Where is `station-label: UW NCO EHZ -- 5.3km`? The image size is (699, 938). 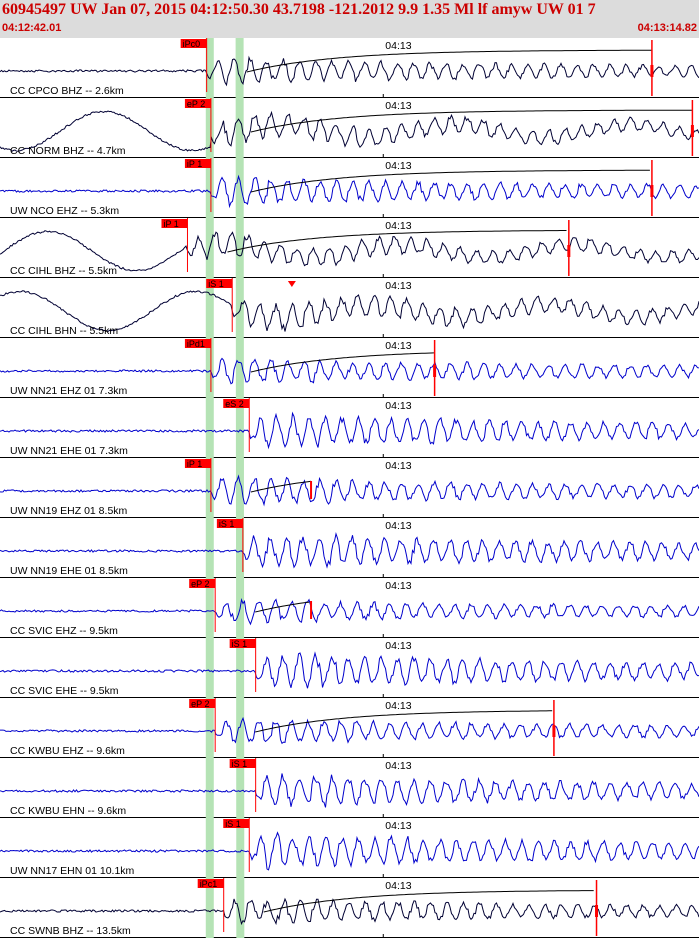
station-label: UW NCO EHZ -- 5.3km is located at coordinates (64, 211).